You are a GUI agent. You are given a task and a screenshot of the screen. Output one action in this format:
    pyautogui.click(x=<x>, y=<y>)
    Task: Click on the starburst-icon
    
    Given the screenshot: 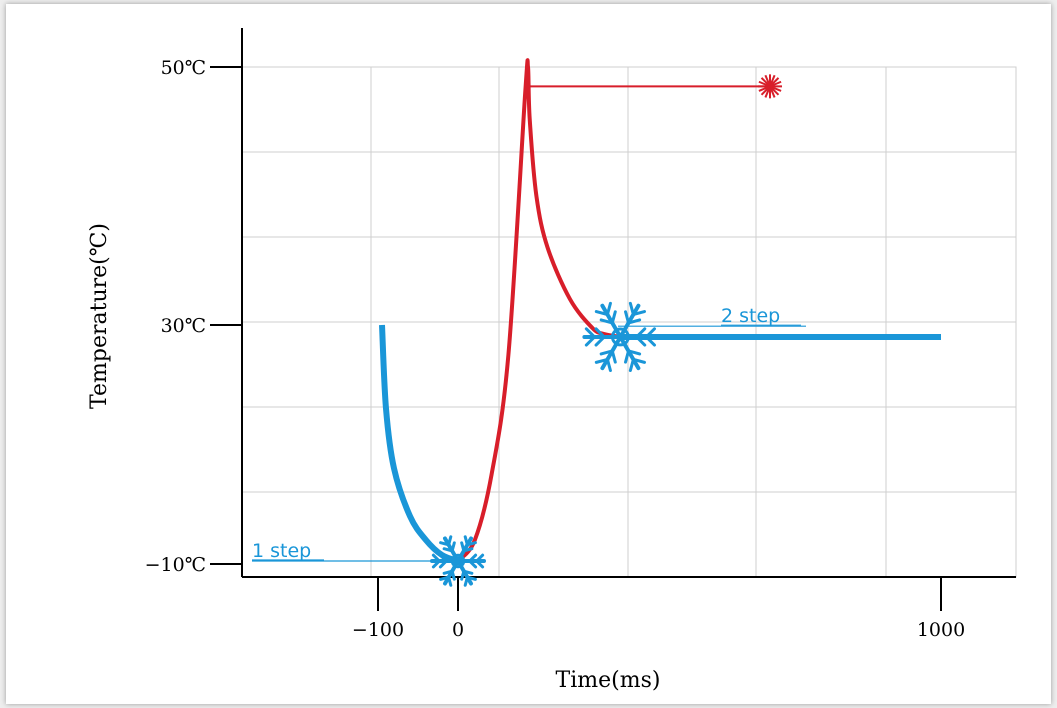 What is the action you would take?
    pyautogui.click(x=770, y=86)
    